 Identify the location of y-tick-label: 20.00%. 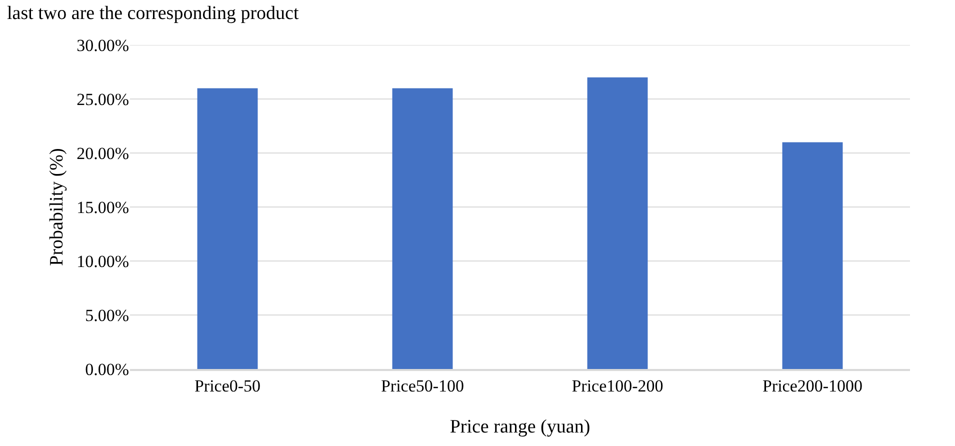
(102, 153).